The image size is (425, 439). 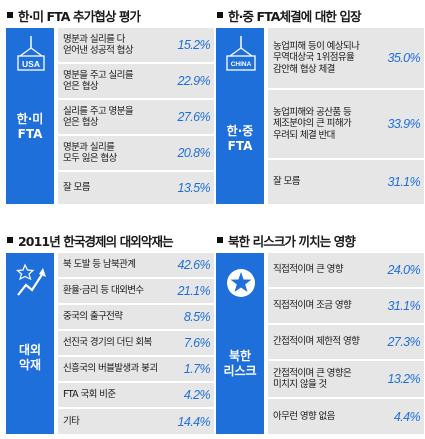 What do you see at coordinates (136, 421) in the screenshot?
I see `result-row: 기타 14.4%` at bounding box center [136, 421].